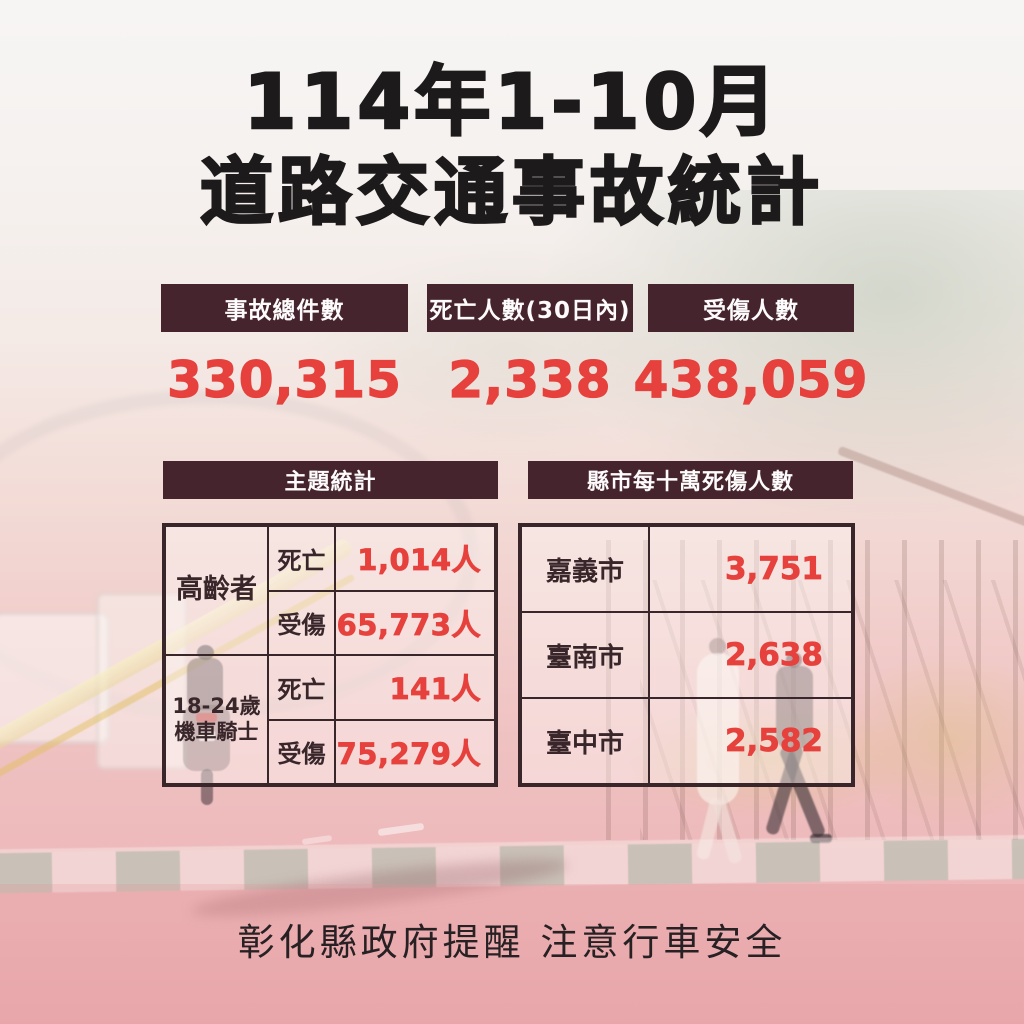 The height and width of the screenshot is (1024, 1024). What do you see at coordinates (751, 379) in the screenshot?
I see `stat-value-injuries: 438,059` at bounding box center [751, 379].